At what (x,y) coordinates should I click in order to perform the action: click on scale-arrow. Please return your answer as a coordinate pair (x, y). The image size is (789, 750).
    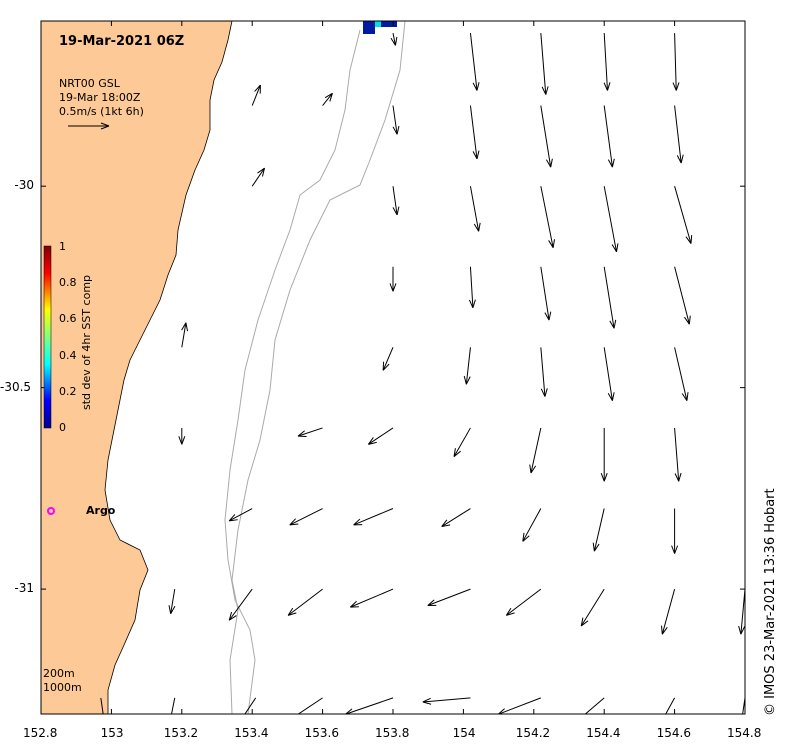
    Looking at the image, I should click on (89, 126).